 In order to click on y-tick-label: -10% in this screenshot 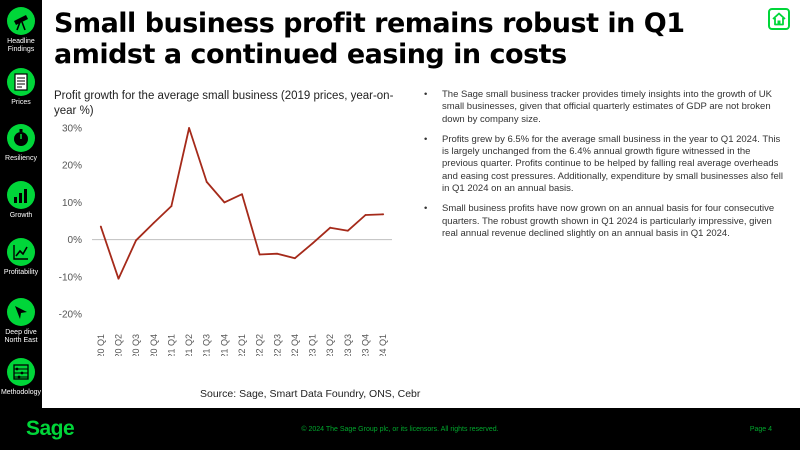, I will do `click(70, 277)`.